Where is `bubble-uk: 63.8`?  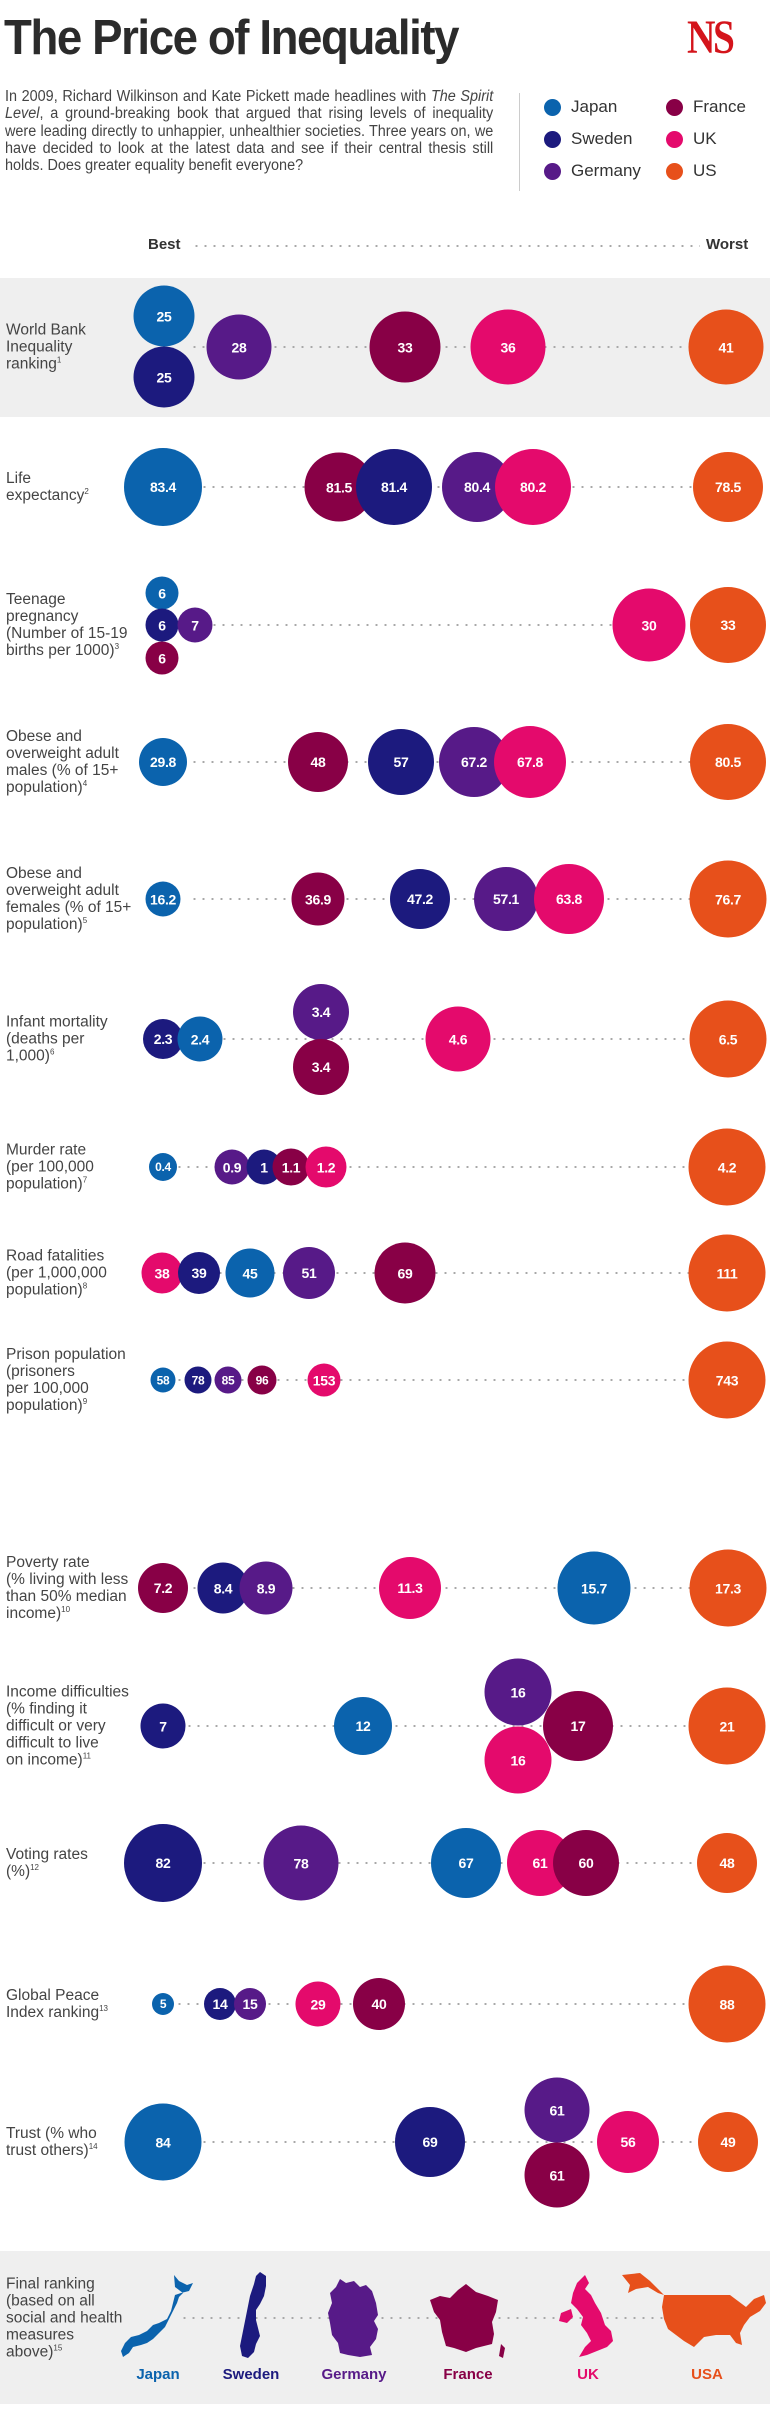 bubble-uk: 63.8 is located at coordinates (569, 899).